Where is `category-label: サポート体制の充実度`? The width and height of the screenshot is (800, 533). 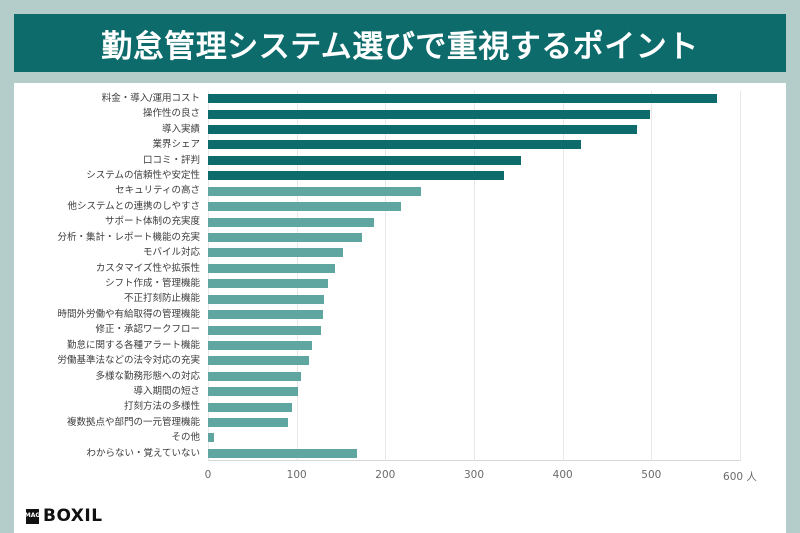
category-label: サポート体制の充実度 is located at coordinates (152, 222).